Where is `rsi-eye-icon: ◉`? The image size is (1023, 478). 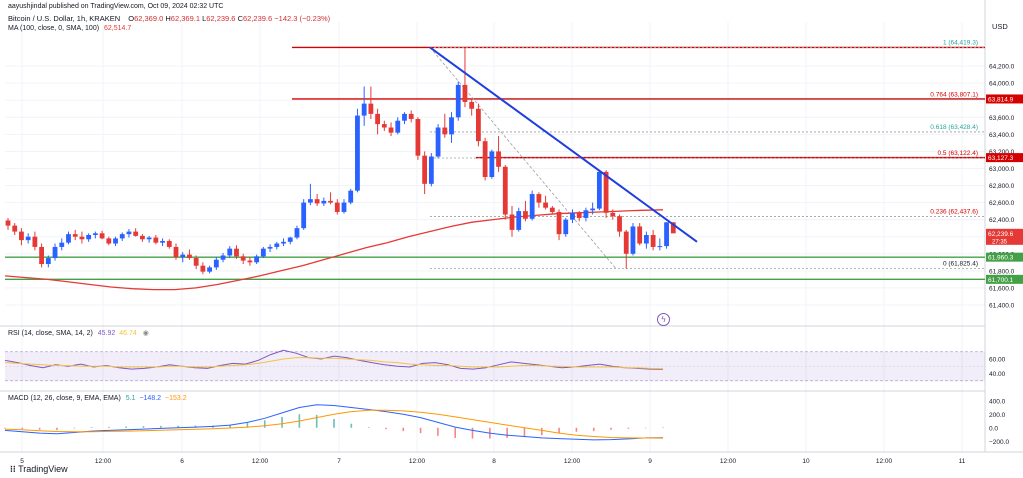 rsi-eye-icon: ◉ is located at coordinates (145, 333).